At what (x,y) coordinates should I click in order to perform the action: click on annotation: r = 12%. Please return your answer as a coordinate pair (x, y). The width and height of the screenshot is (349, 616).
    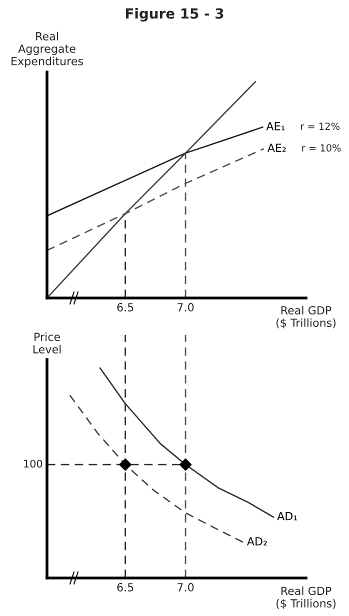
    Looking at the image, I should click on (320, 126).